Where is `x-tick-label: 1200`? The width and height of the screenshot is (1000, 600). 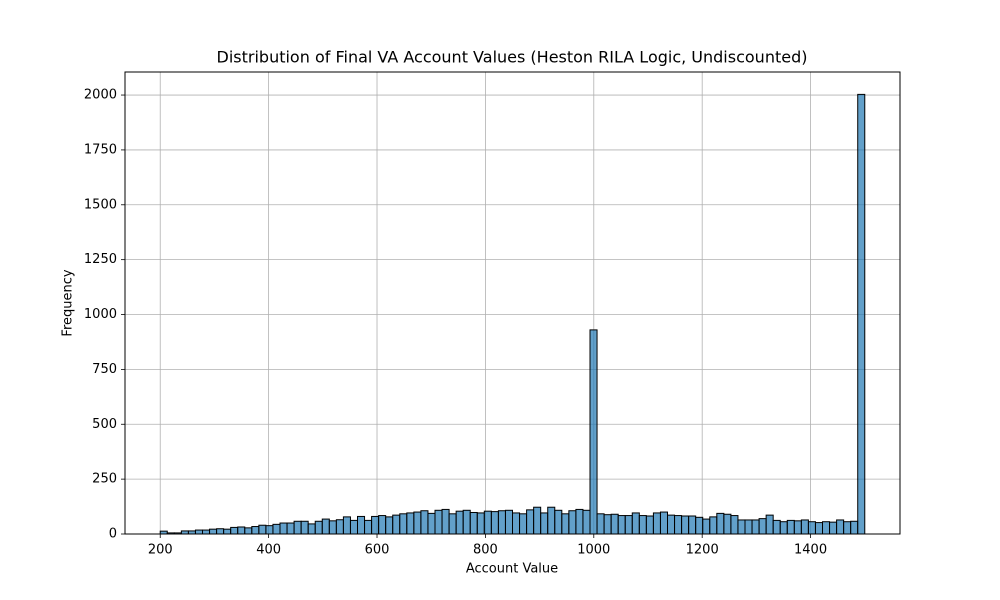 x-tick-label: 1200 is located at coordinates (702, 550).